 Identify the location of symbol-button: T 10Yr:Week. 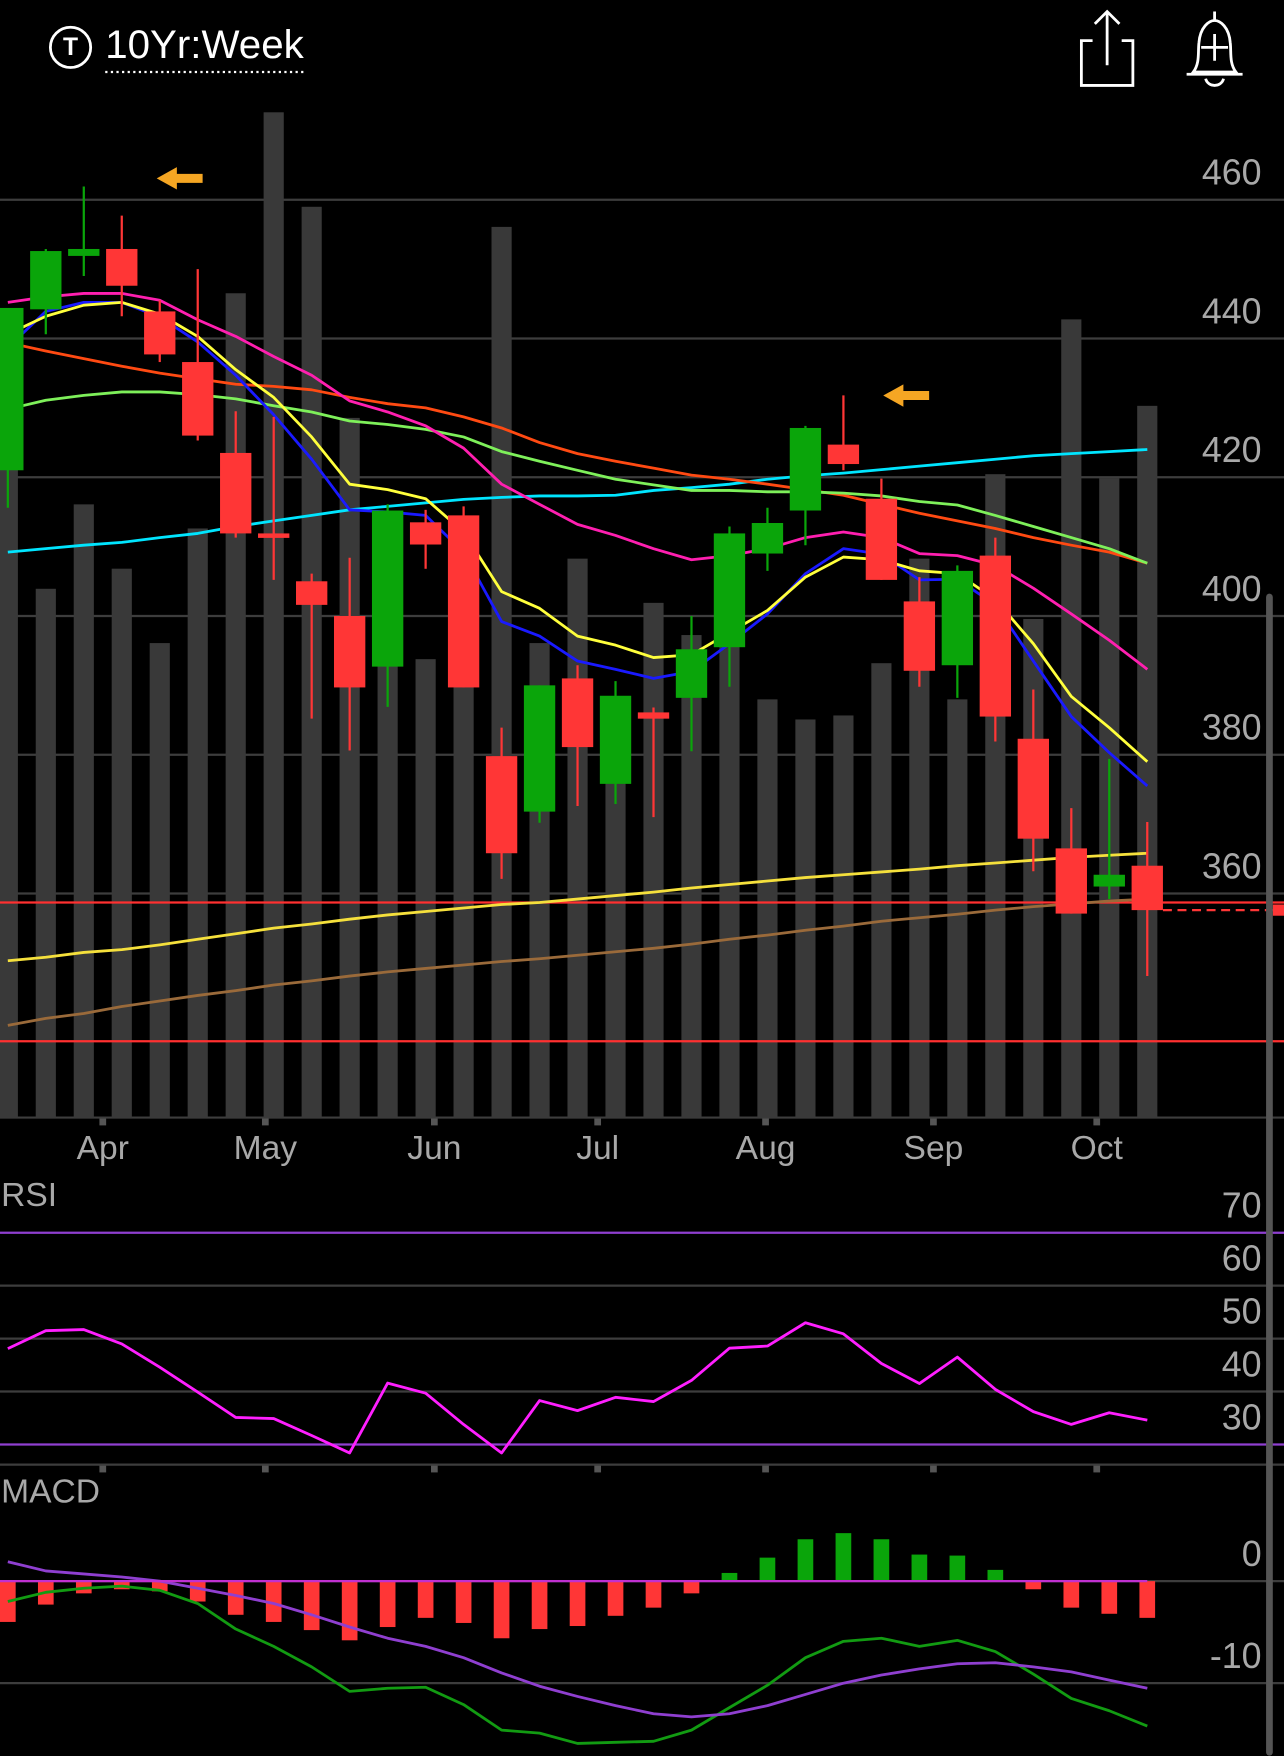
(176, 48).